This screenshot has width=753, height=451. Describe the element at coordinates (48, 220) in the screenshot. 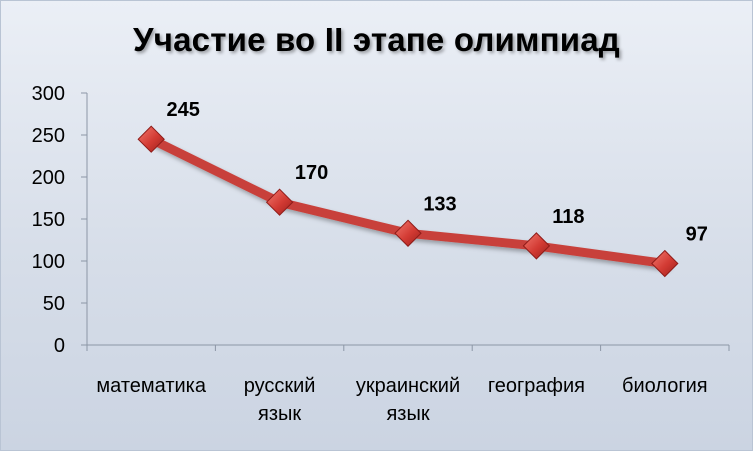

I see `y-tick-label: 150` at that location.